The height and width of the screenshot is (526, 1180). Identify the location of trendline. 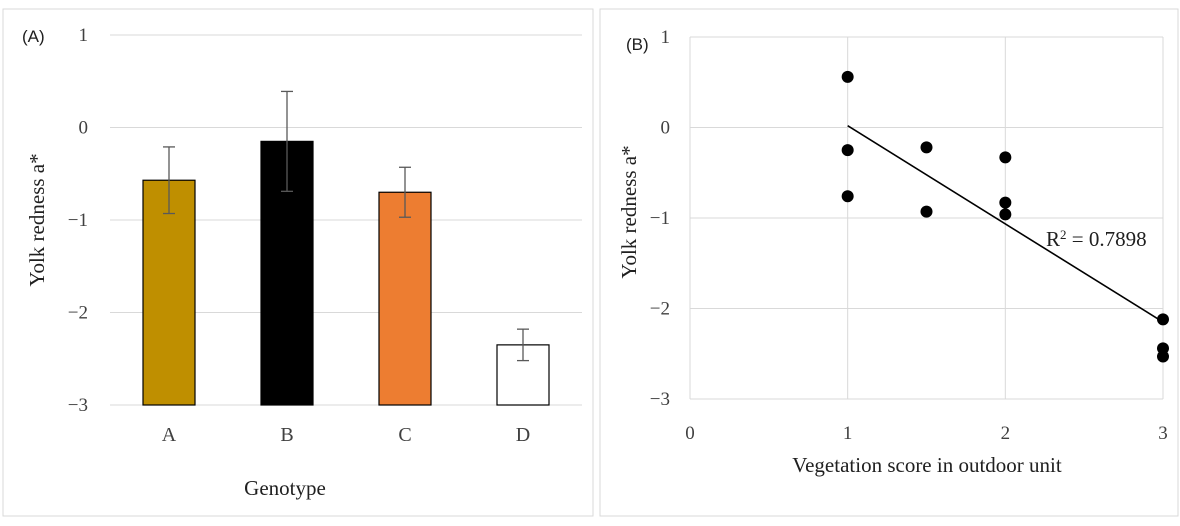
(1005, 224).